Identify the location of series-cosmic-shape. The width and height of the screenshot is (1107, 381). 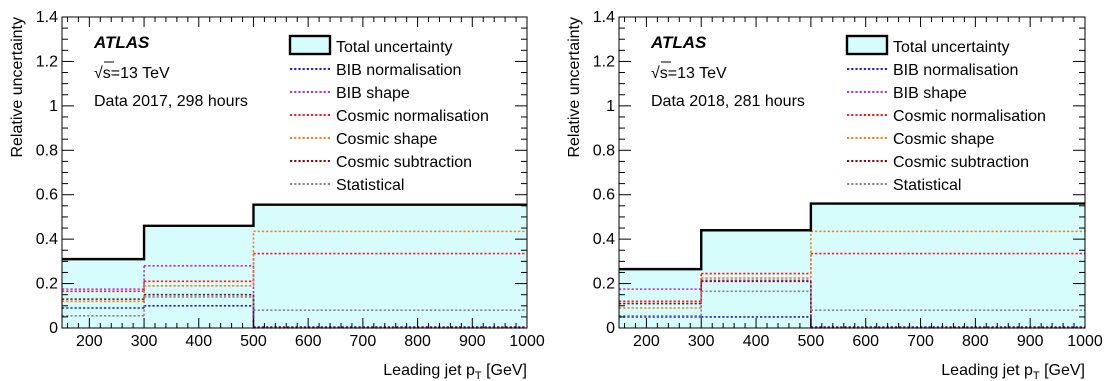
(294, 266).